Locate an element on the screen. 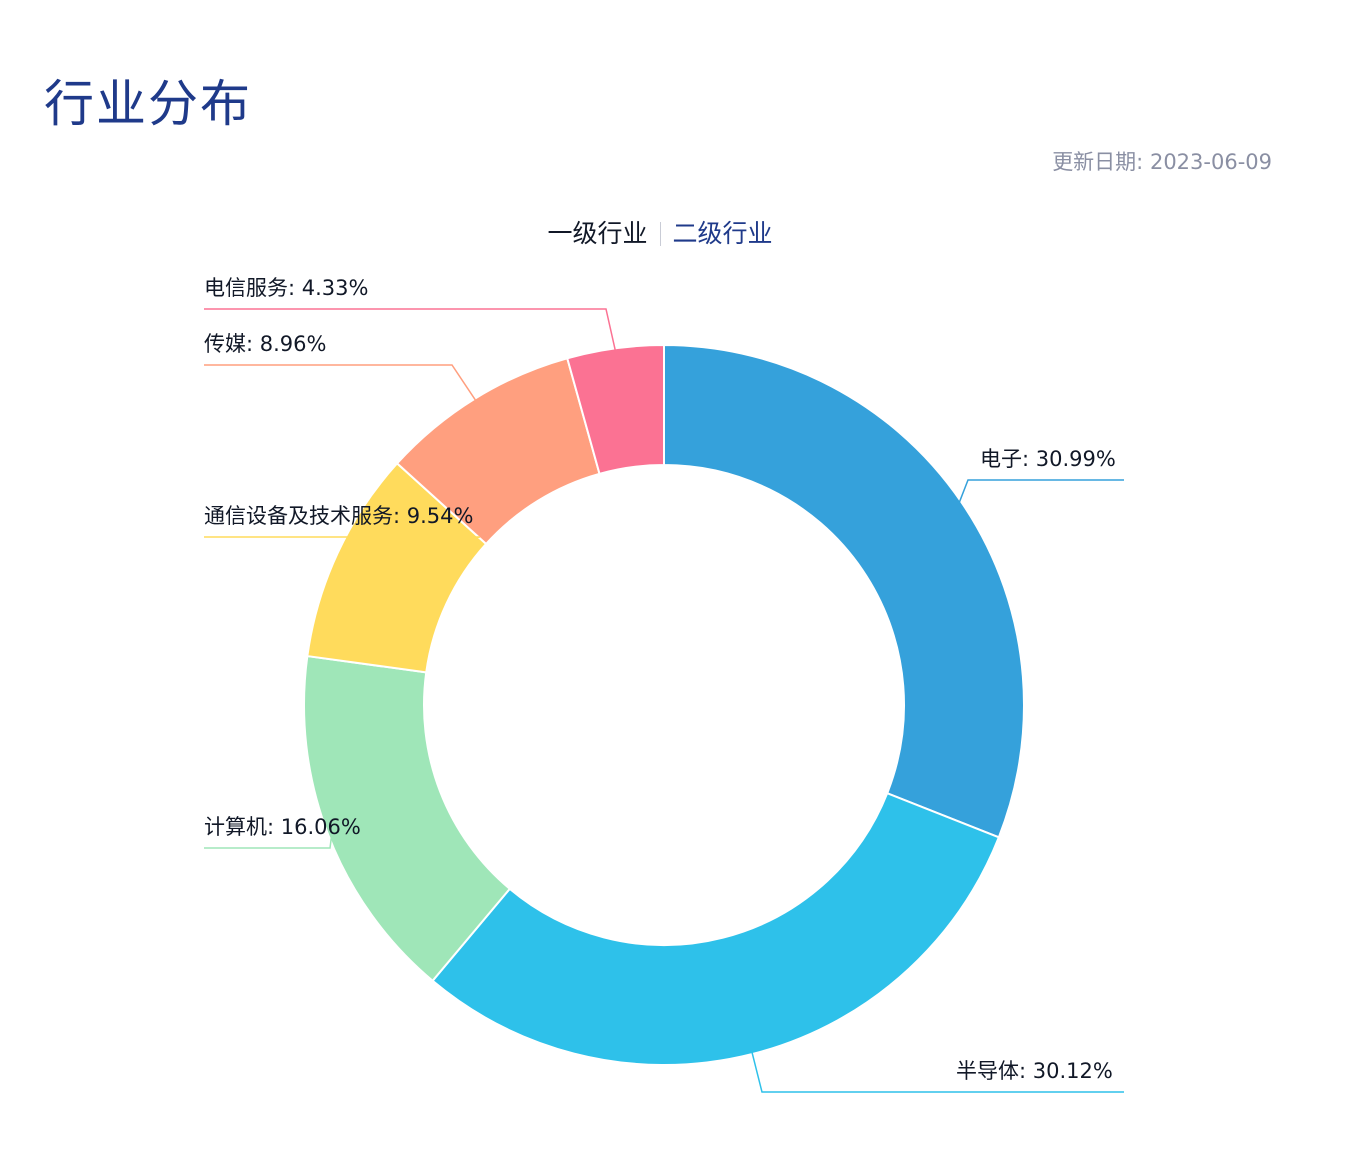 Image resolution: width=1364 pixels, height=1172 pixels. slice-label-4: 通信设备及技术服务: 9.54% is located at coordinates (338, 516).